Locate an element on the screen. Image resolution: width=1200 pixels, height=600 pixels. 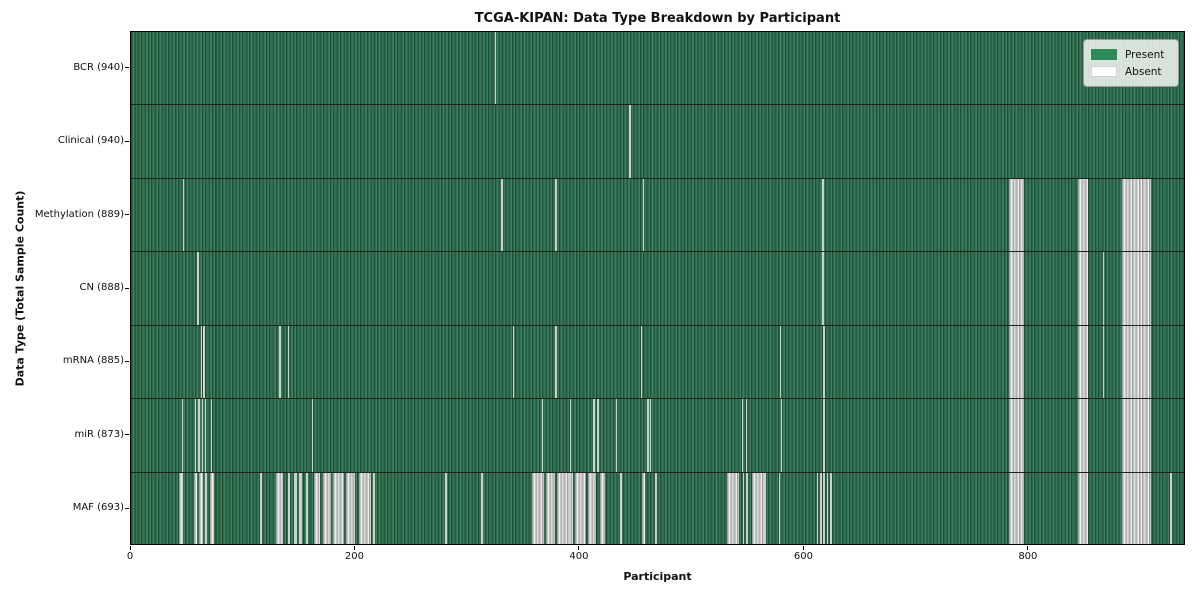
heatmap-row-methylation is located at coordinates (657, 215).